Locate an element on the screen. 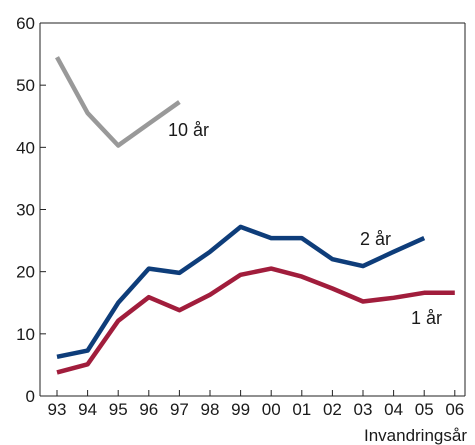 This screenshot has width=475, height=445. x-tick-label: 05 is located at coordinates (424, 409).